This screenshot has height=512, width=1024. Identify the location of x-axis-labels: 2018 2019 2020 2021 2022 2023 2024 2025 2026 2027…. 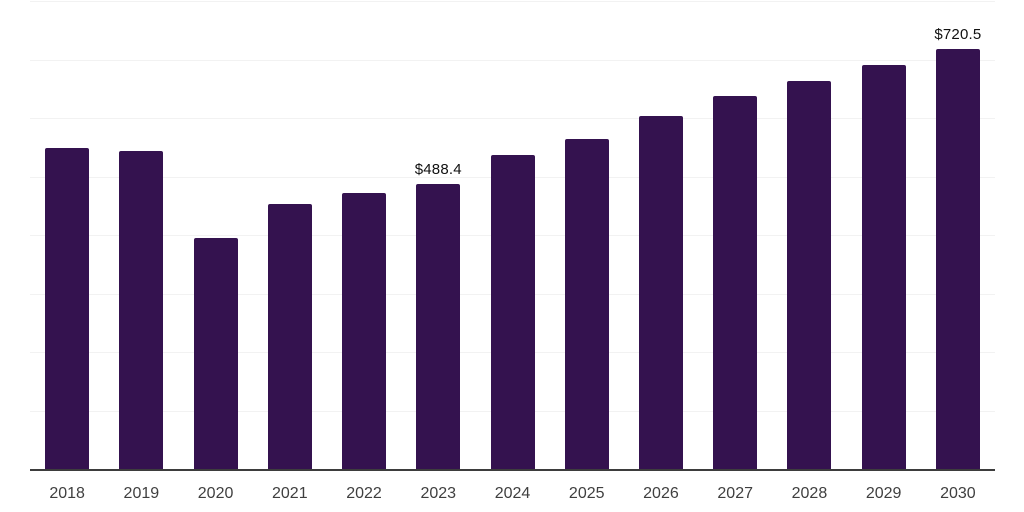
(512, 494).